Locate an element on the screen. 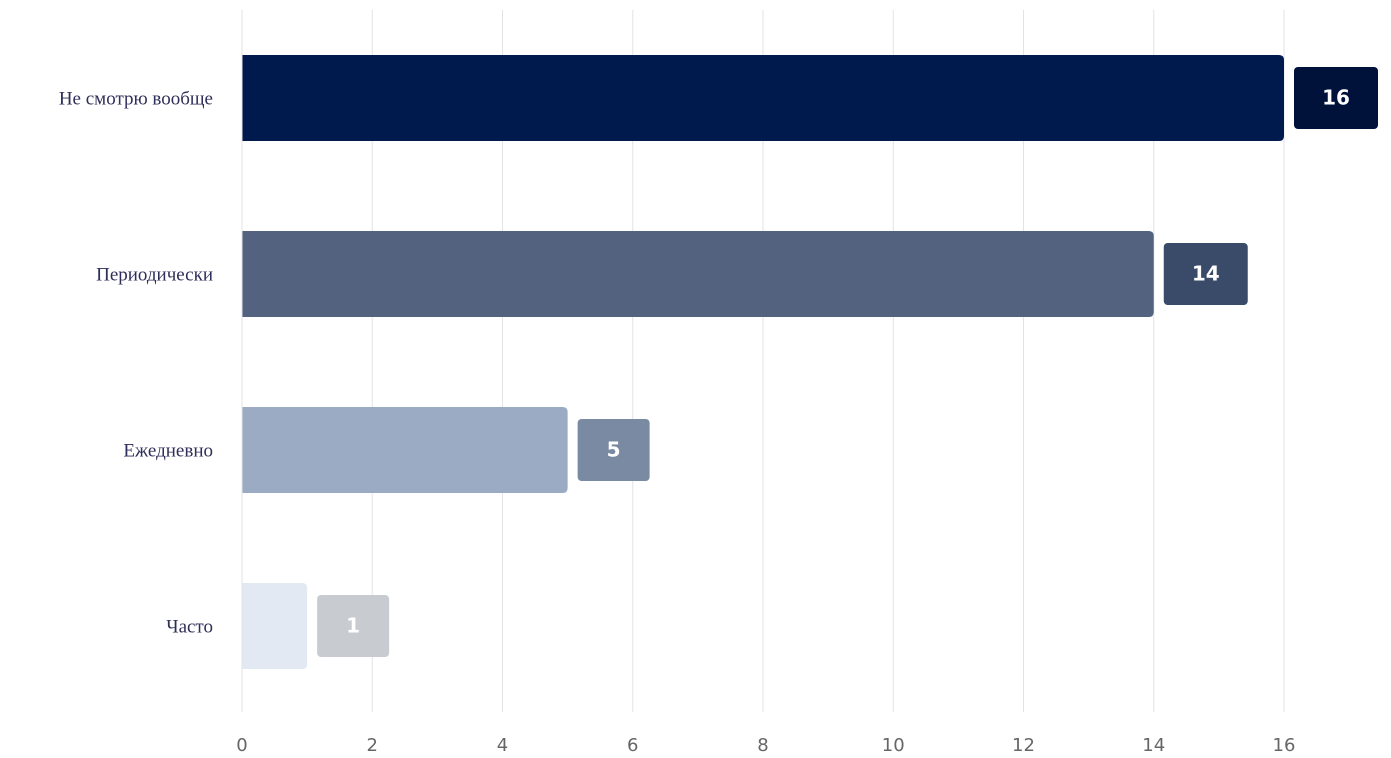 The image size is (1391, 758). value-label: 1 is located at coordinates (353, 626).